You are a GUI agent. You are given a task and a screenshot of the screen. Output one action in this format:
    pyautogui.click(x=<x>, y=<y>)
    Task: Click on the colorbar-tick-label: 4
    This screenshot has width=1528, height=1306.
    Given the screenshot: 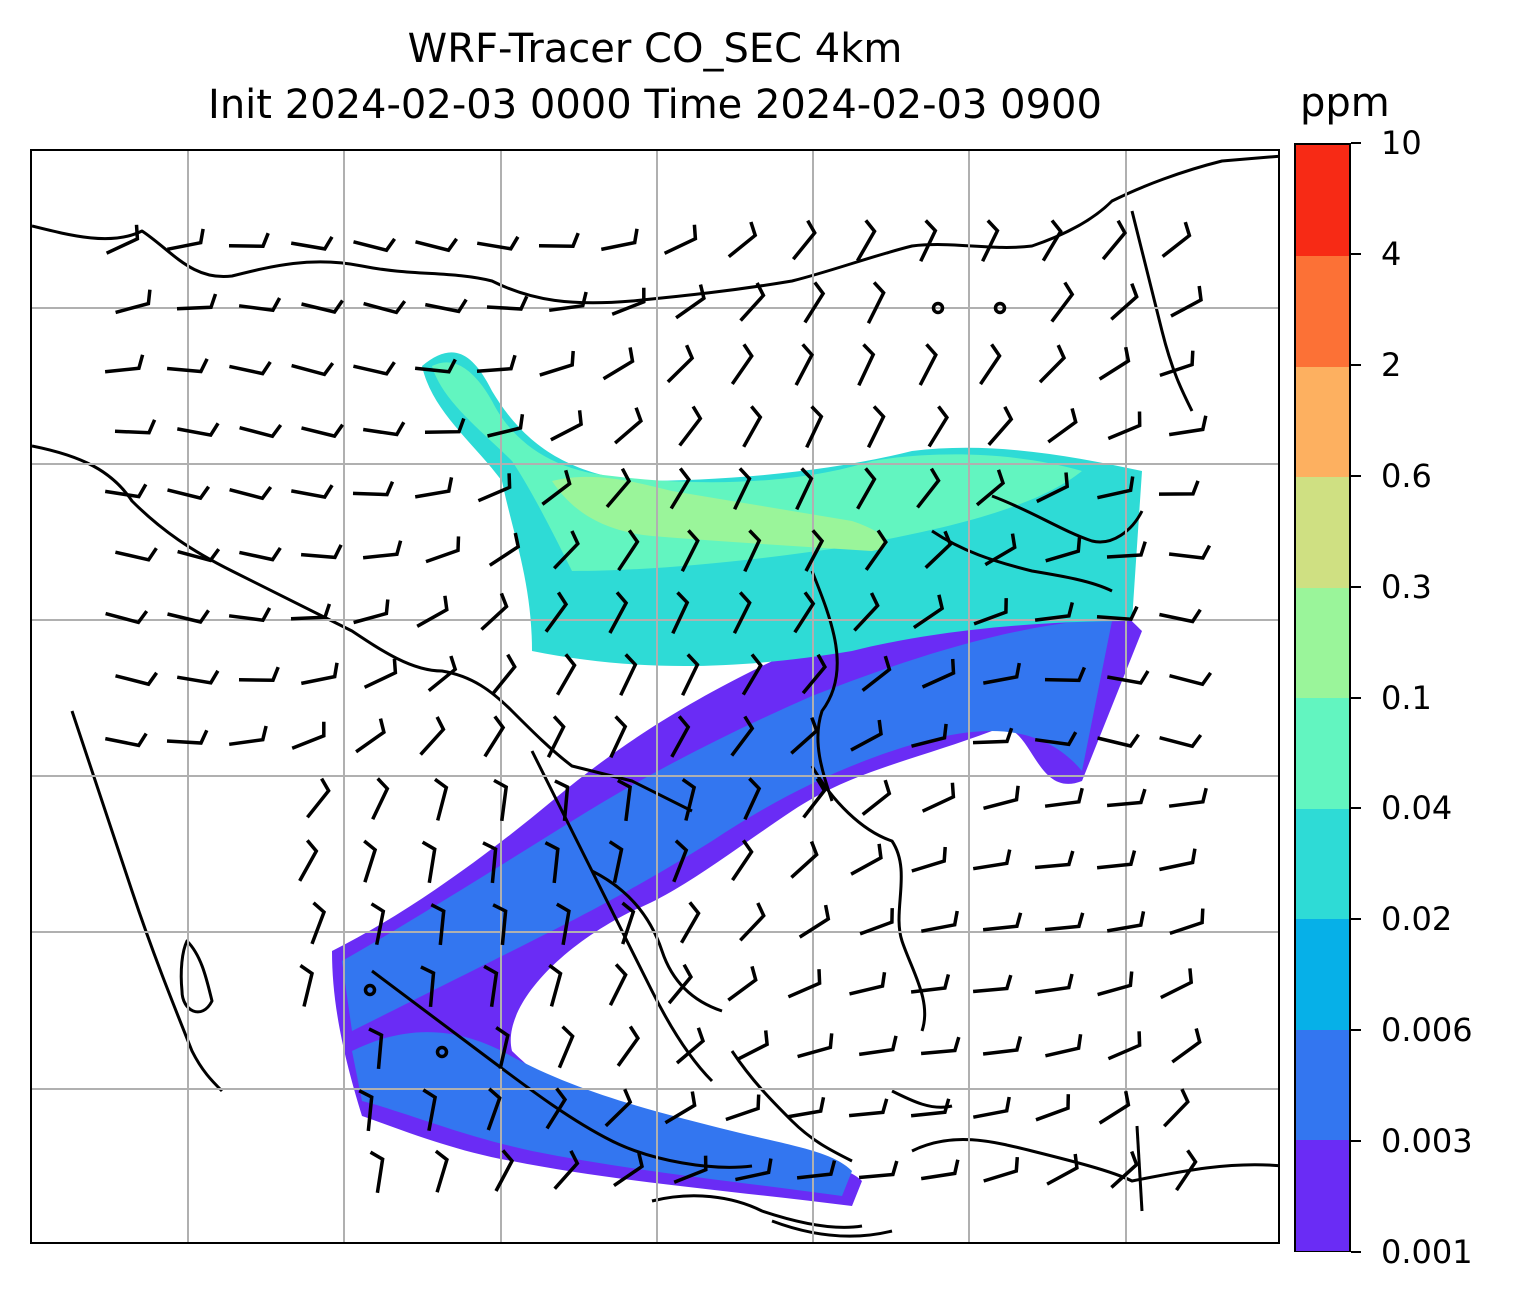 What is the action you would take?
    pyautogui.click(x=1391, y=253)
    